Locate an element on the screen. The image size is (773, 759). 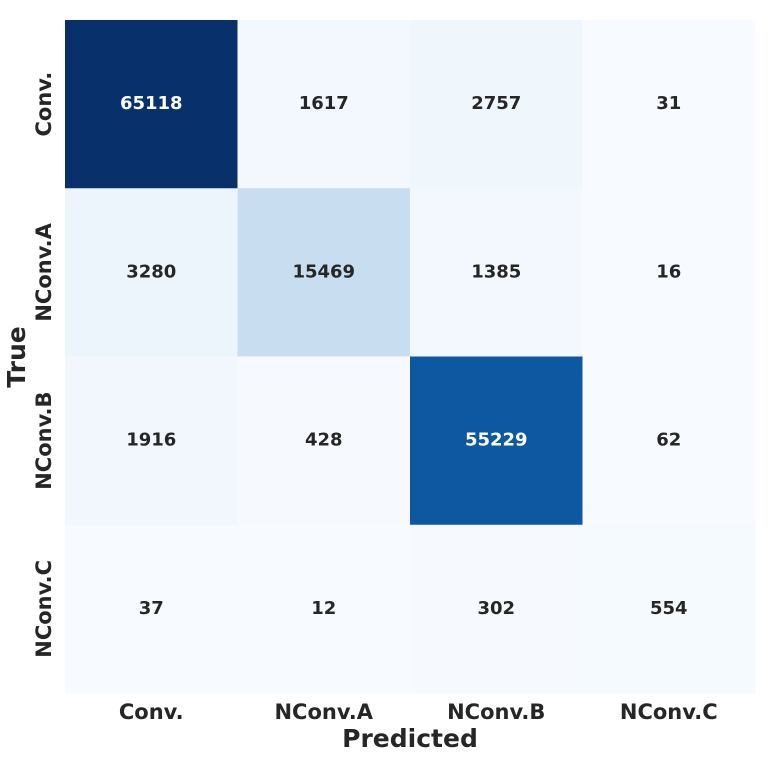
x-tick-label: NConv.A is located at coordinates (323, 712).